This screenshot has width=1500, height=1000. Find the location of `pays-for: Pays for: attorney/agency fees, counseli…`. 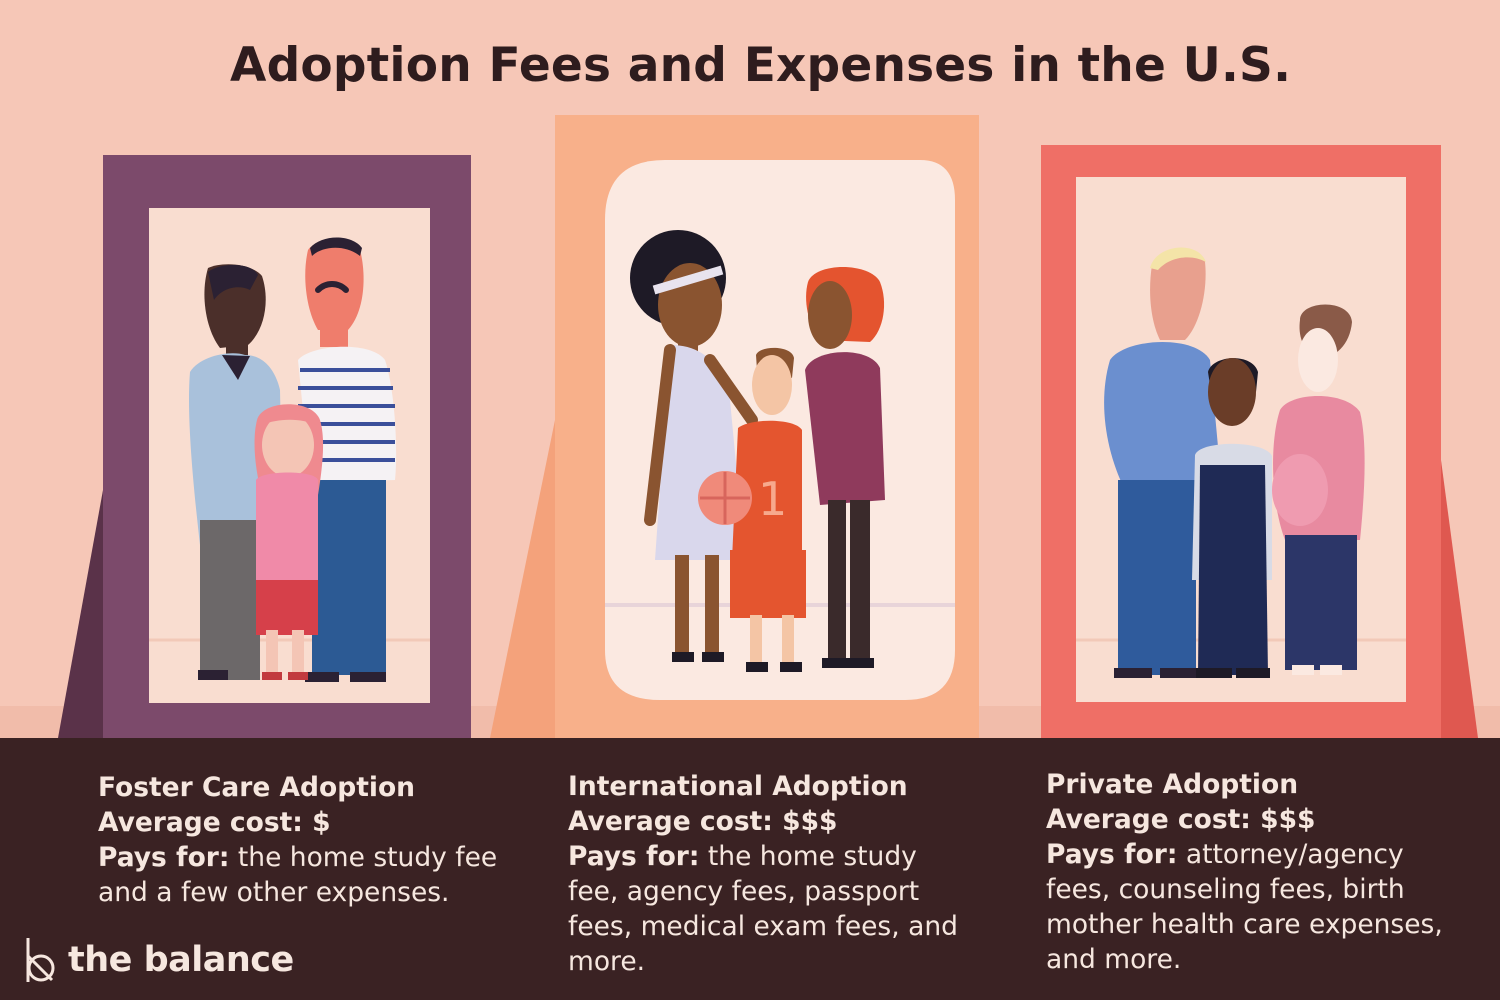

pays-for: Pays for: attorney/agency fees, counseli… is located at coordinates (1261, 907).